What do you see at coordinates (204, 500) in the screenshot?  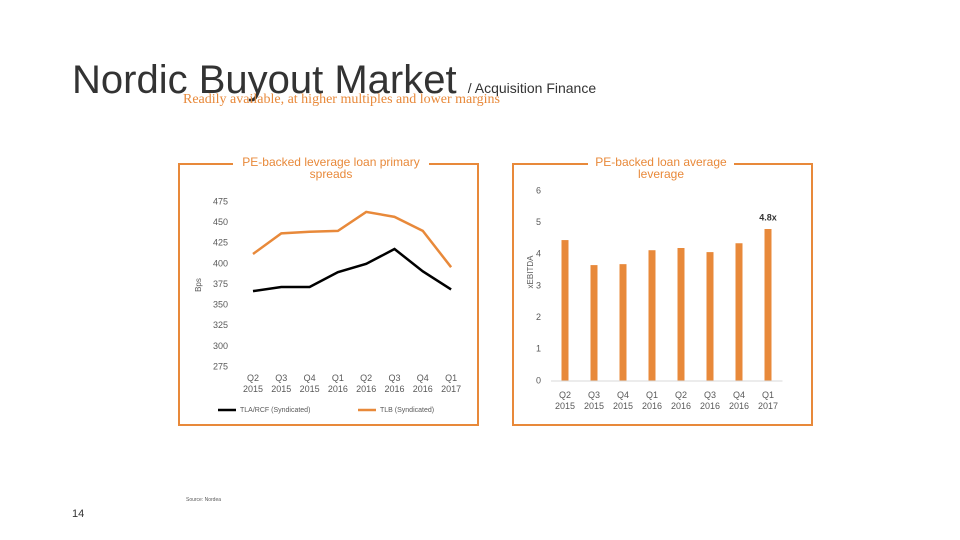 I see `source: Source: Nordea` at bounding box center [204, 500].